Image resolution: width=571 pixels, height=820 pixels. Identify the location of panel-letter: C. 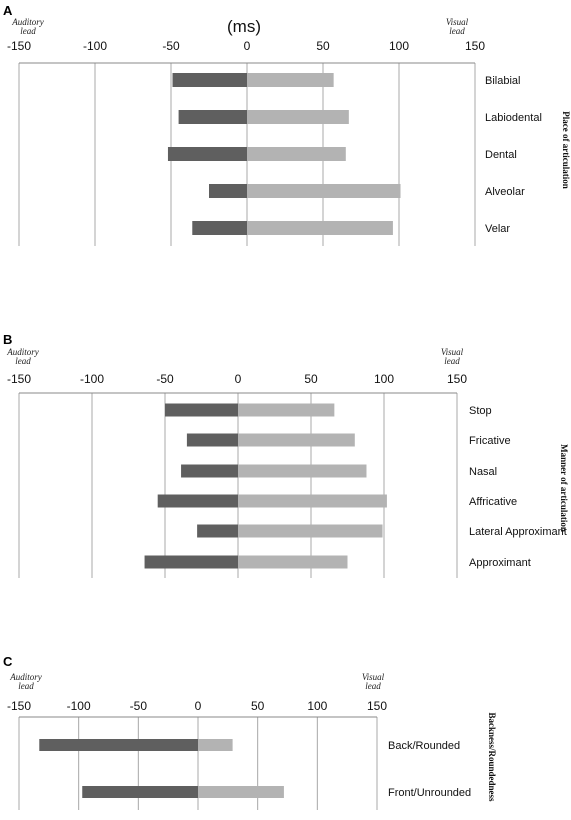
(8, 661).